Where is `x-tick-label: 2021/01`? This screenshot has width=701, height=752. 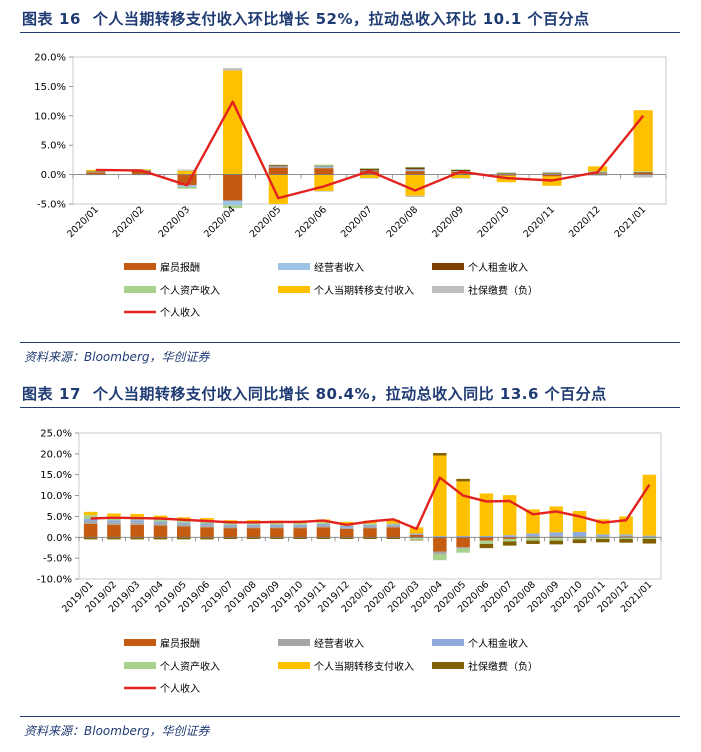
x-tick-label: 2021/01 is located at coordinates (631, 222).